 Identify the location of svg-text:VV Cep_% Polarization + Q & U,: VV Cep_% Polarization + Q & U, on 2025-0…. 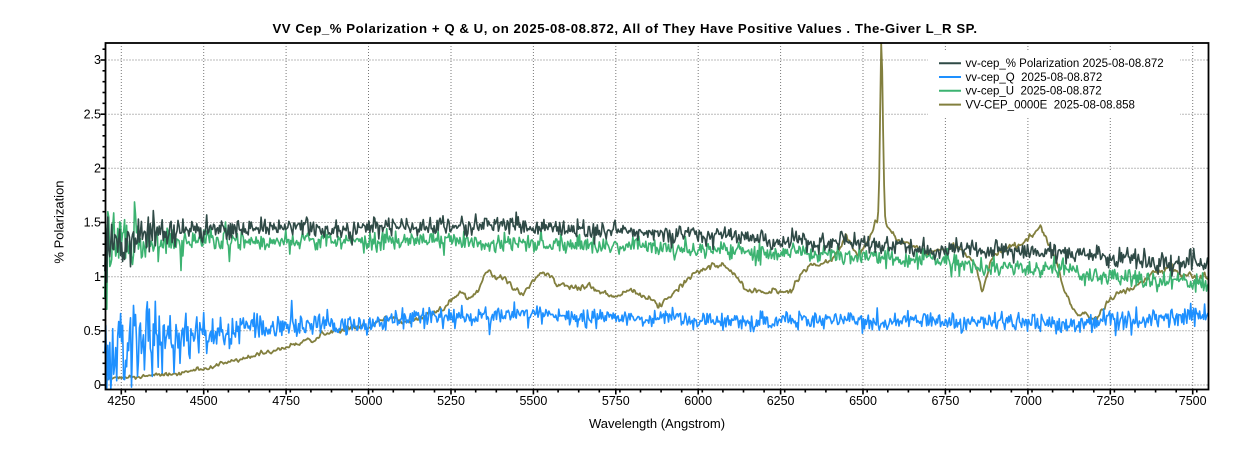
(624, 28).